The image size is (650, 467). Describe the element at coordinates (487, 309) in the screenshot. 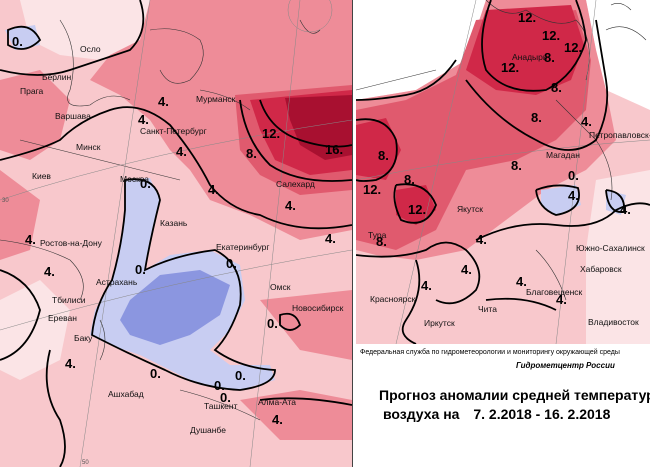

I see `city-label: Чита` at that location.